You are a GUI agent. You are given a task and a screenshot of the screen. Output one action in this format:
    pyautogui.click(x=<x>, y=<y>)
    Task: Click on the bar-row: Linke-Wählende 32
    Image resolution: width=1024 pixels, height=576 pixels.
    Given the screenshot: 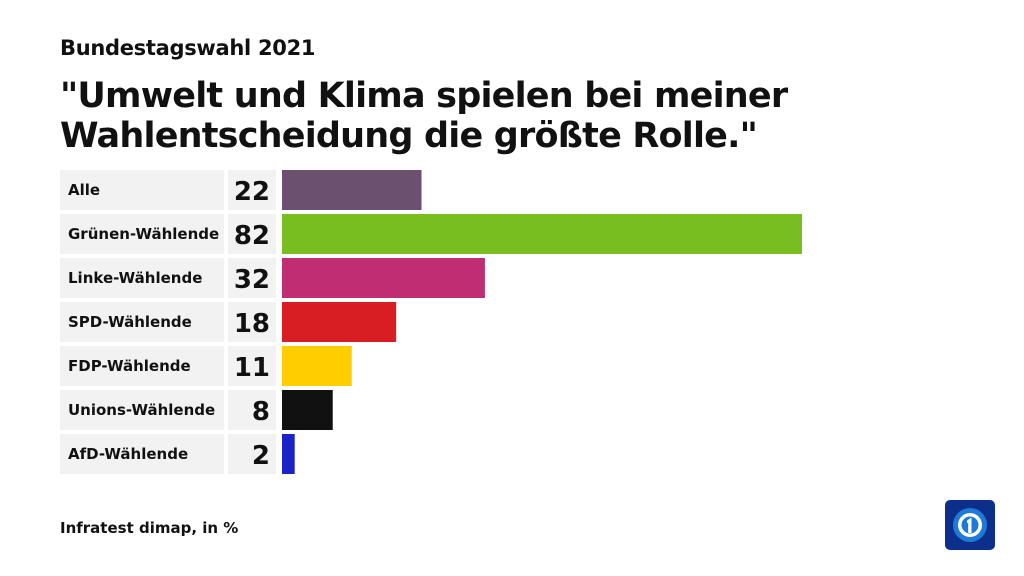 What is the action you would take?
    pyautogui.click(x=272, y=278)
    